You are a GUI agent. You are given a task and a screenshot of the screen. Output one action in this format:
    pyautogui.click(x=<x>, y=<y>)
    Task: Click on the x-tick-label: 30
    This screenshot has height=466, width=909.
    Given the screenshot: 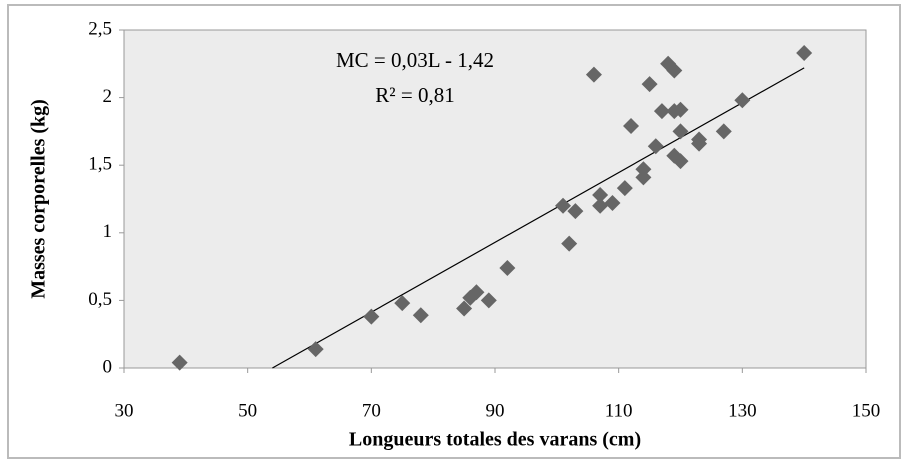 What is the action you would take?
    pyautogui.click(x=124, y=410)
    